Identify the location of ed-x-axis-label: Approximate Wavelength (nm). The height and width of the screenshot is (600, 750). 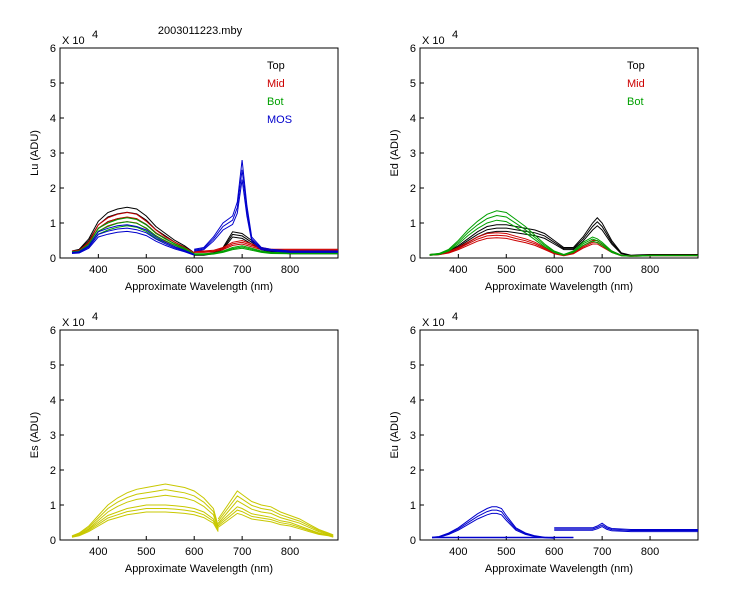
(559, 287).